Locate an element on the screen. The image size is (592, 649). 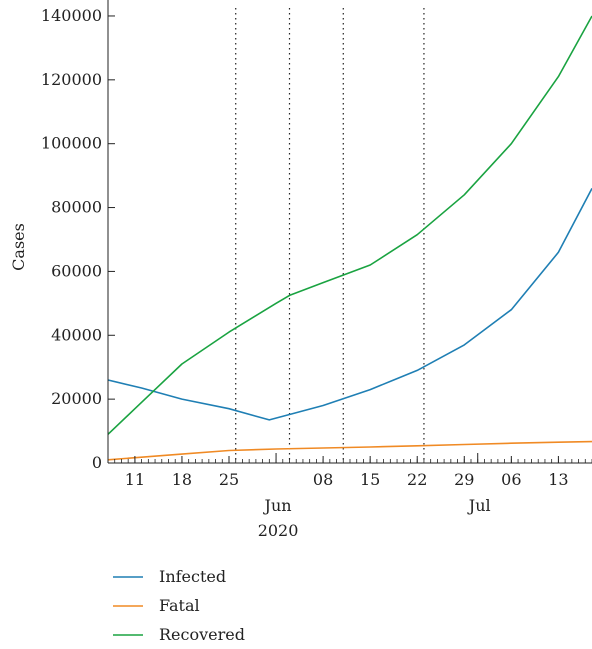
x-month-label: Jul is located at coordinates (479, 505).